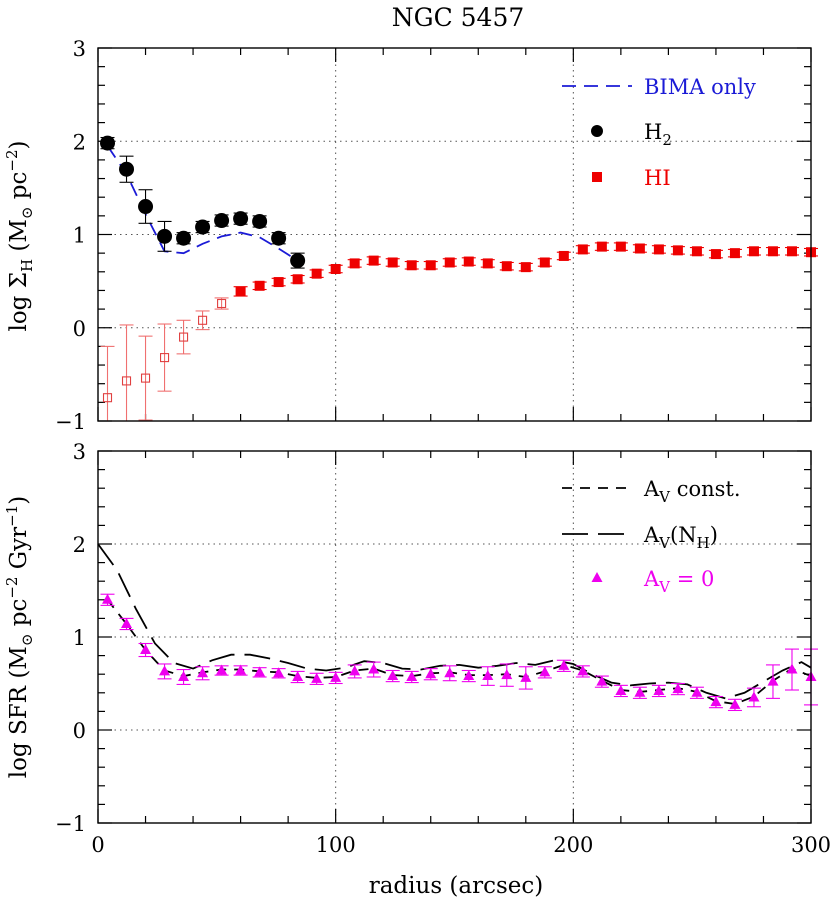 This screenshot has height=904, width=830. Describe the element at coordinates (460, 845) in the screenshot. I see `x-tick-labels: 0 100 200 300` at that location.